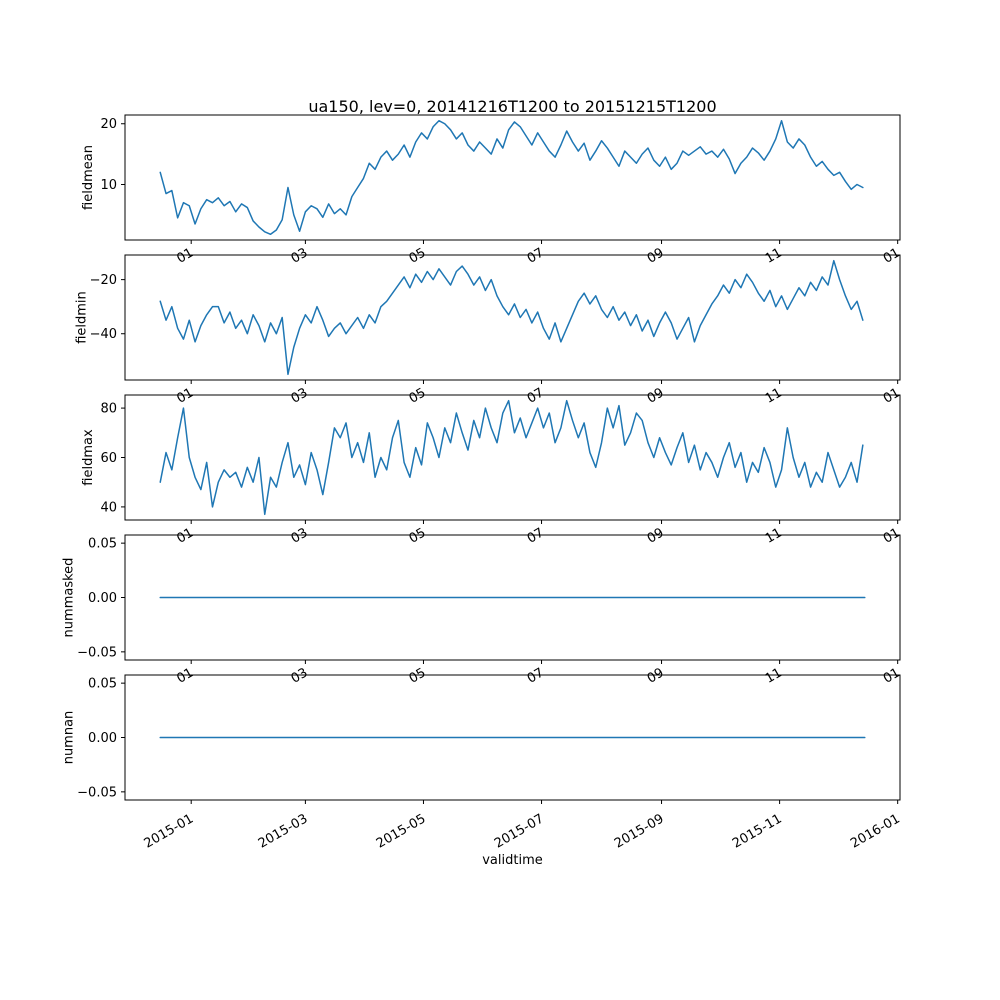  Describe the element at coordinates (512, 597) in the screenshot. I see `nummasked-frame` at that location.